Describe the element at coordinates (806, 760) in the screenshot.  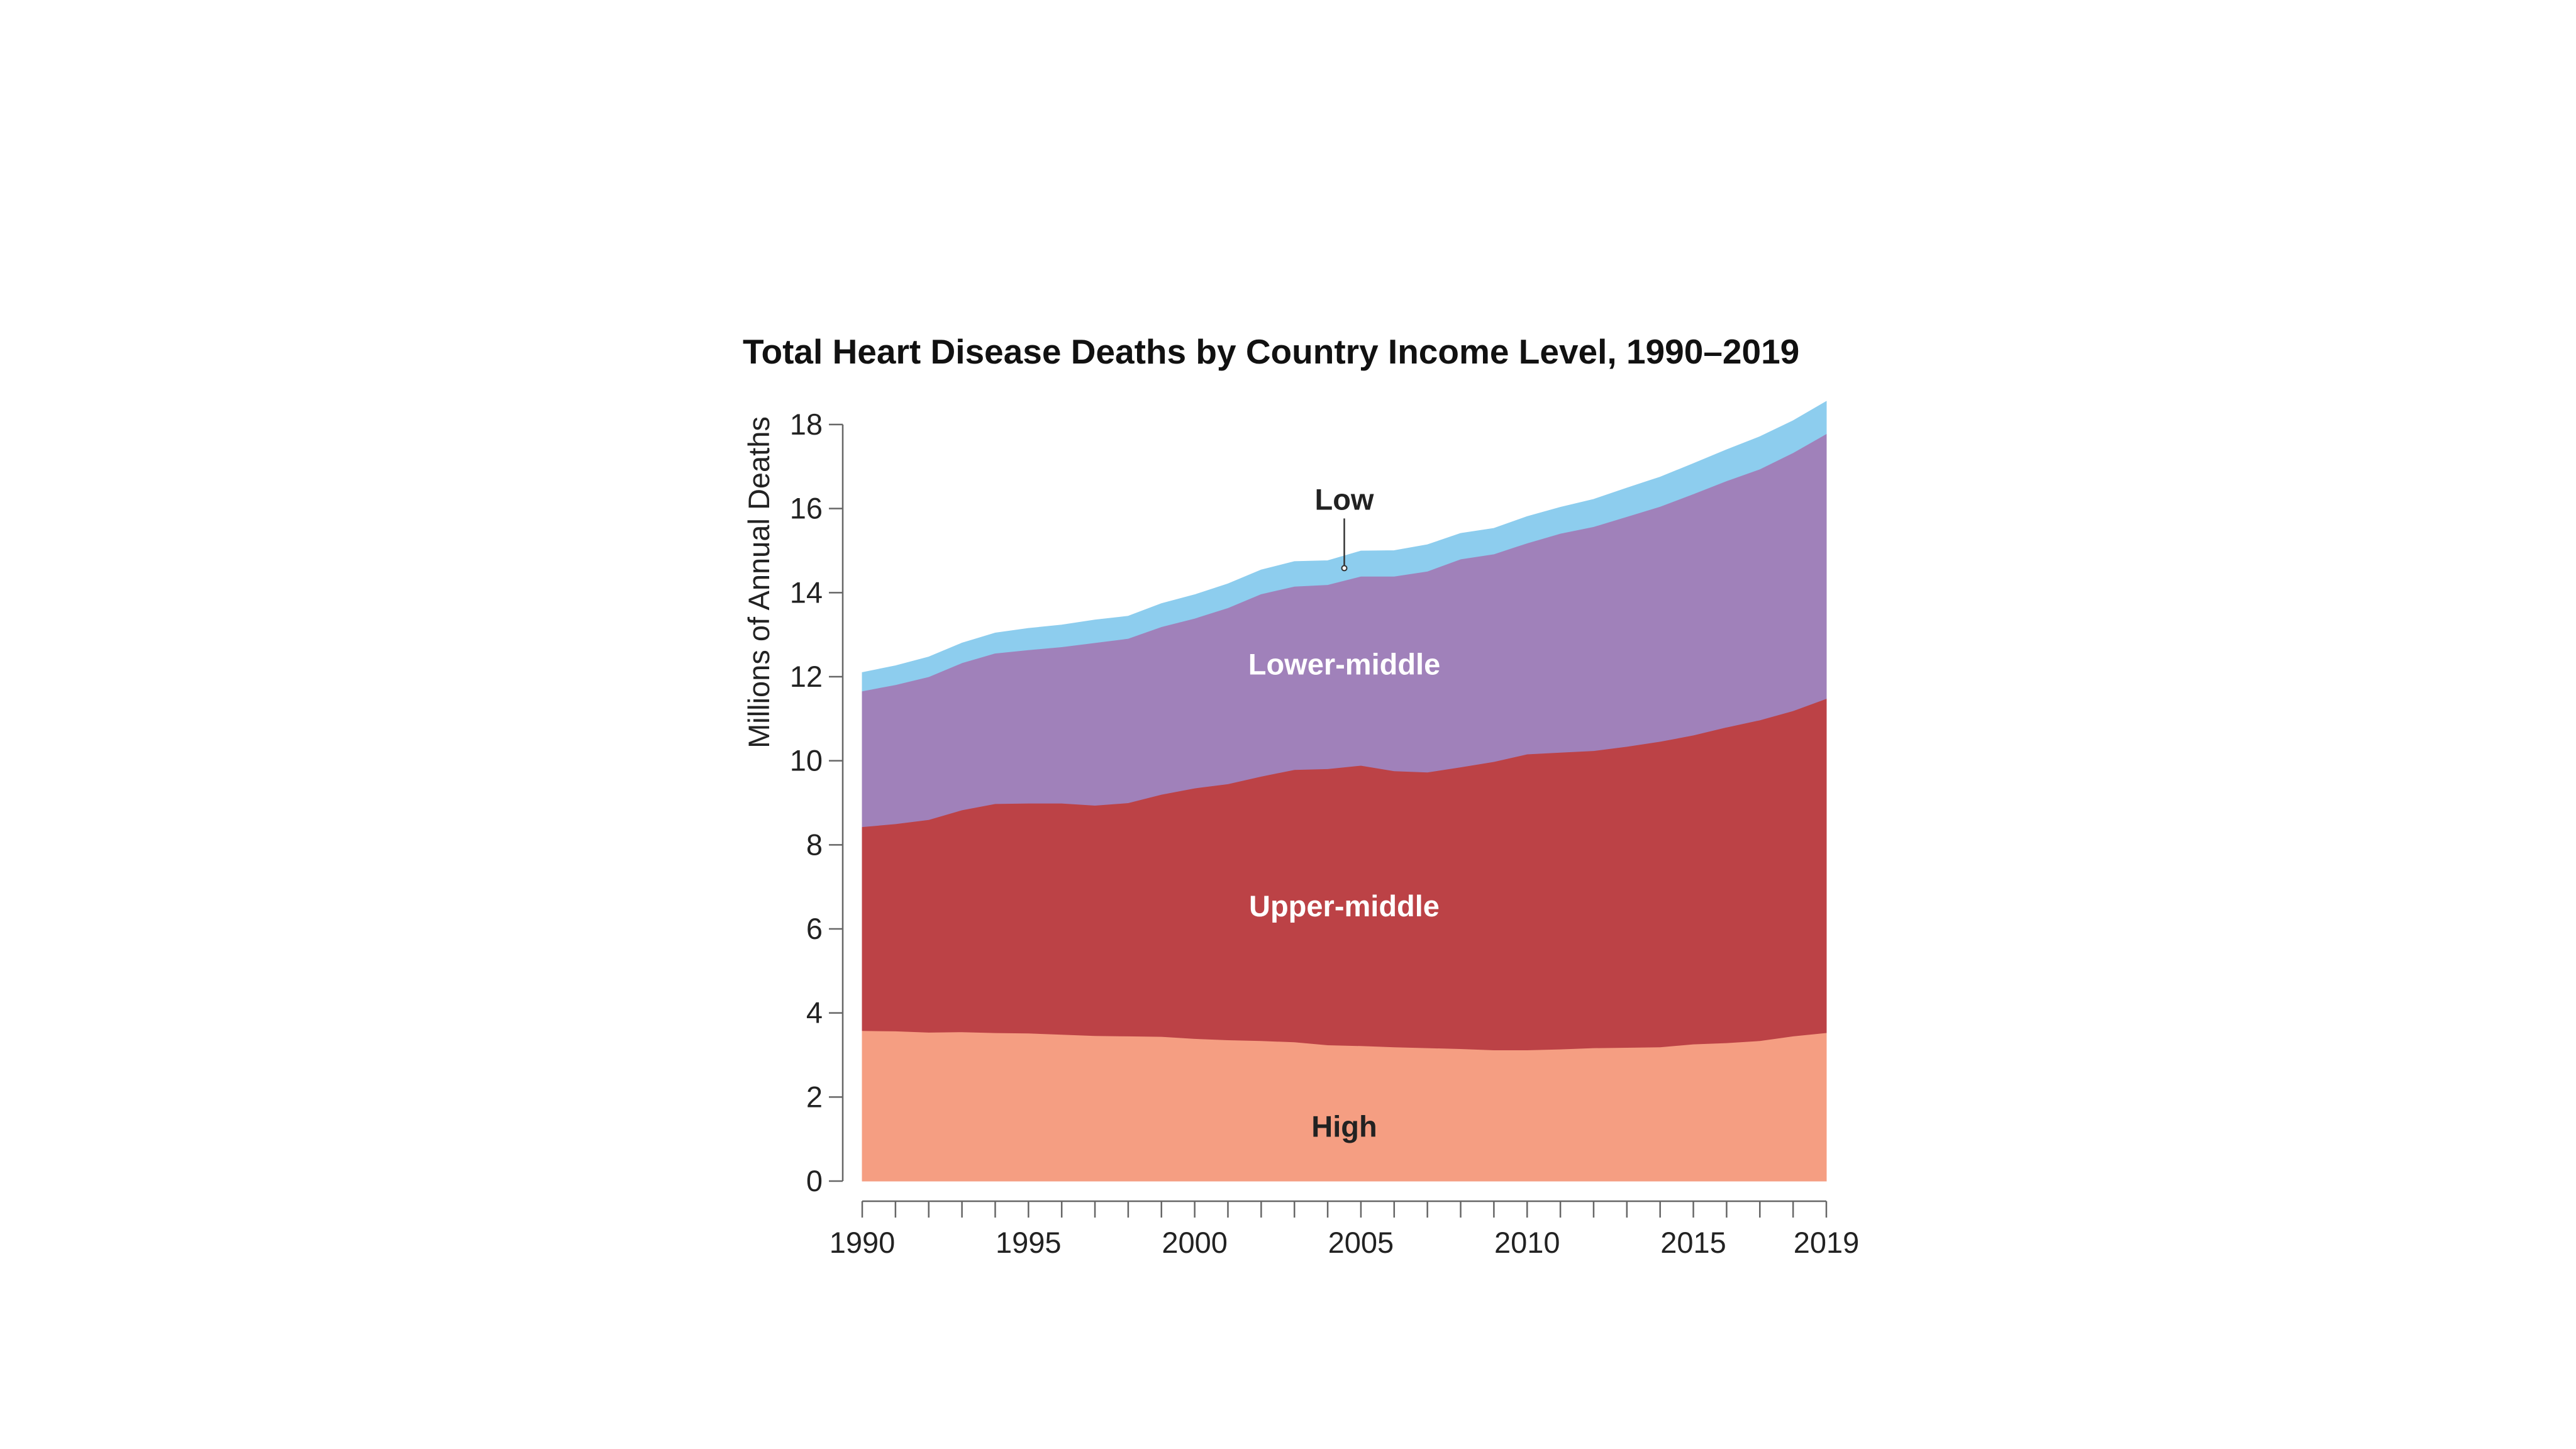
I see `y-tick-label: 10` at that location.